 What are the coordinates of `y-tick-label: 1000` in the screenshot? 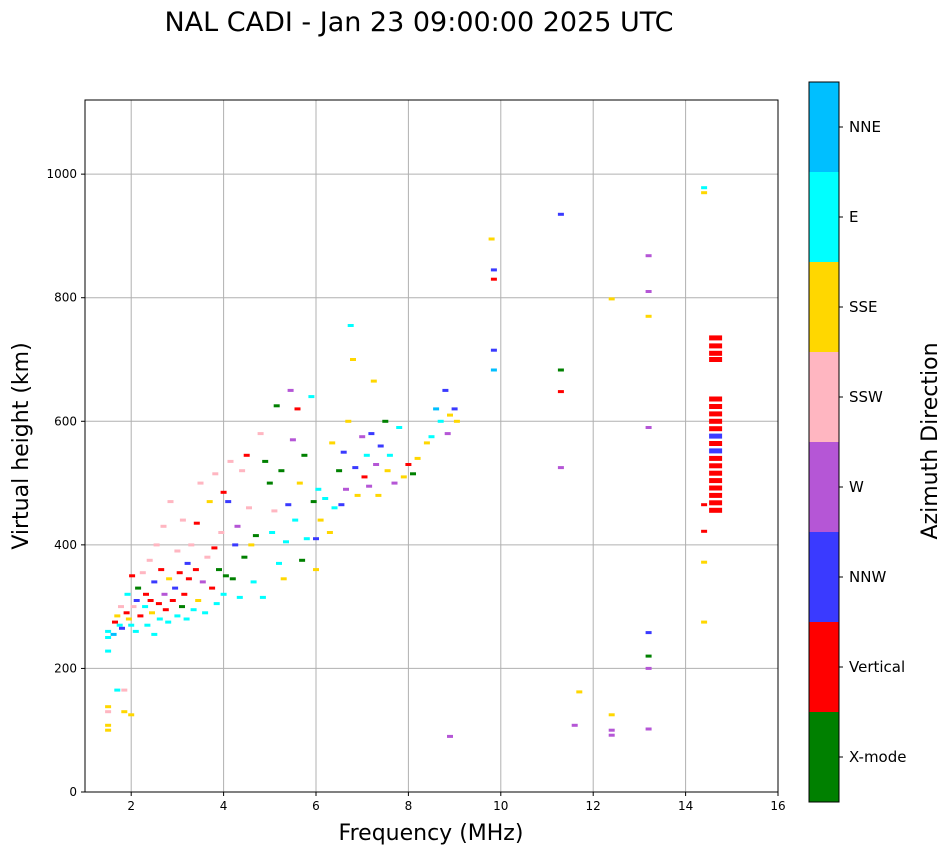 It's located at (61, 174).